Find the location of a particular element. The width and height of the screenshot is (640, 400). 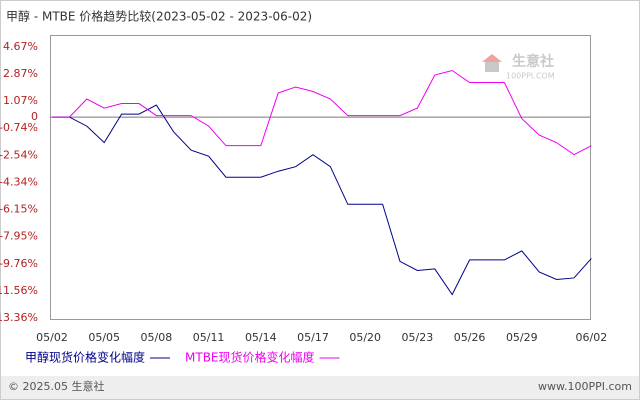

y-tick-label: 2.87% is located at coordinates (20, 73).